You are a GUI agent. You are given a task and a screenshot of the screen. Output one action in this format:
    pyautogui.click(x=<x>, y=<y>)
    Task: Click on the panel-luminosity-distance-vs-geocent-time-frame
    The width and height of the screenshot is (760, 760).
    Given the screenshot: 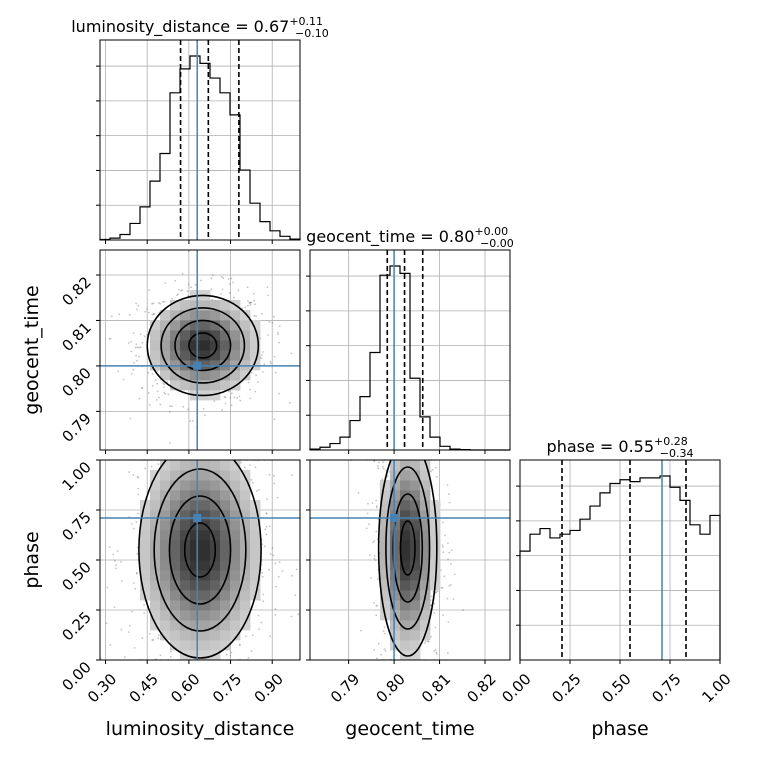 What is the action you would take?
    pyautogui.click(x=200, y=350)
    